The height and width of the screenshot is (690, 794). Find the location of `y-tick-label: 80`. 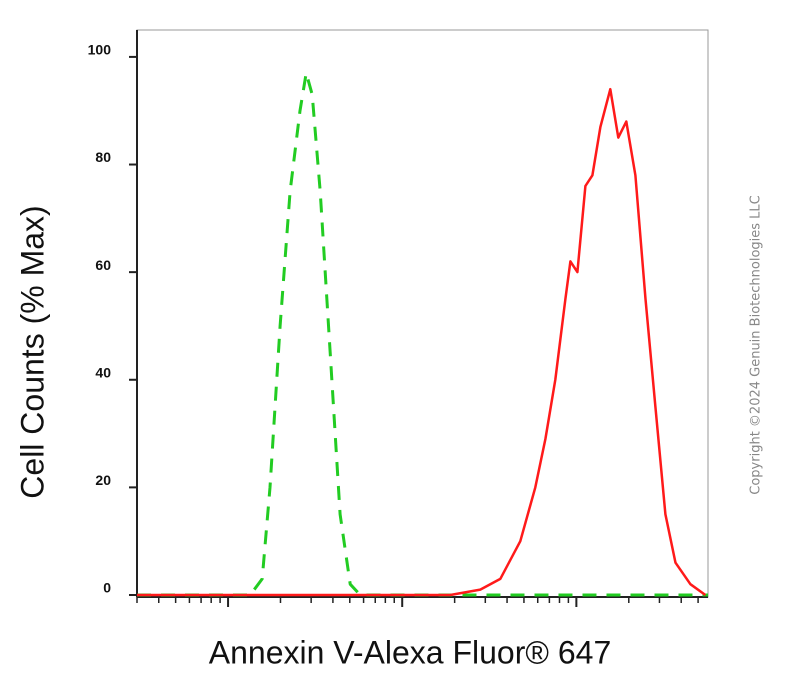

y-tick-label: 80 is located at coordinates (103, 157).